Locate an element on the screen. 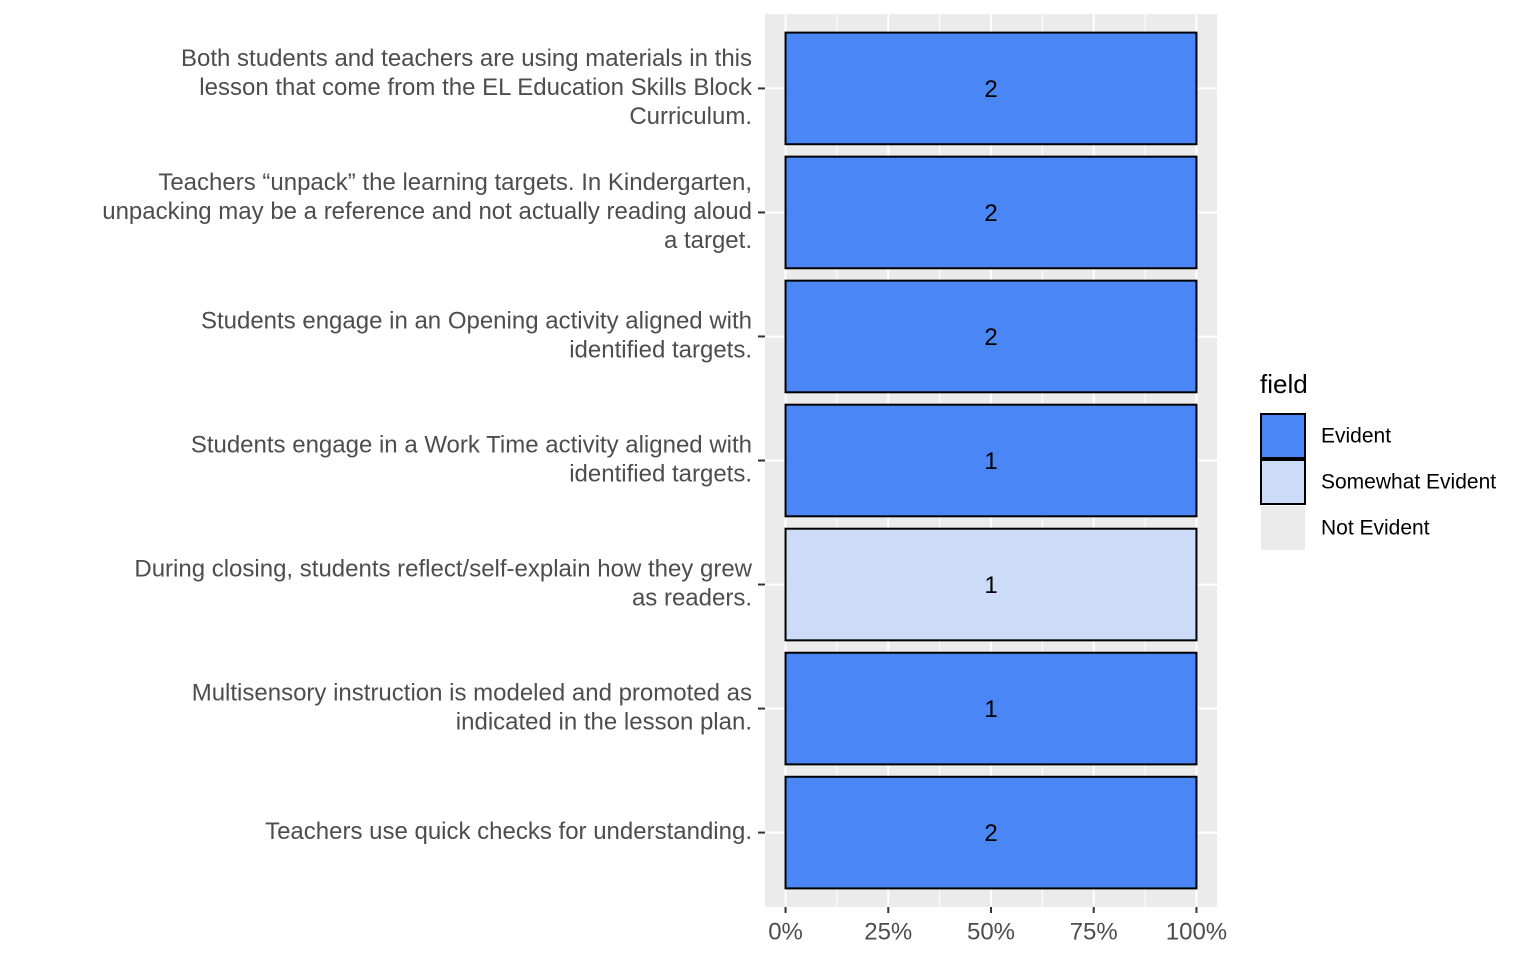  x-tick-label: 100% is located at coordinates (1196, 931).